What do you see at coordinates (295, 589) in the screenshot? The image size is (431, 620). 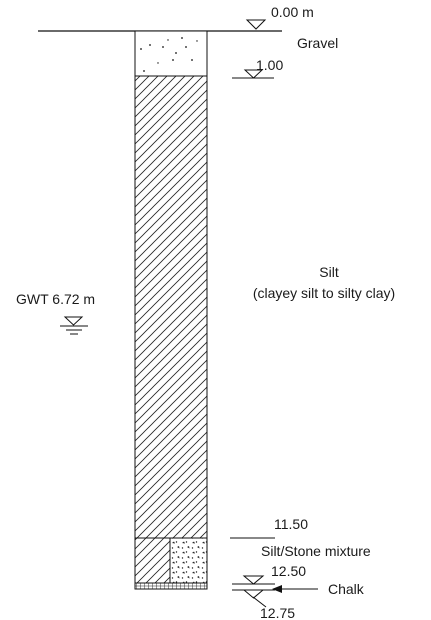 I see `chalk-arrow` at bounding box center [295, 589].